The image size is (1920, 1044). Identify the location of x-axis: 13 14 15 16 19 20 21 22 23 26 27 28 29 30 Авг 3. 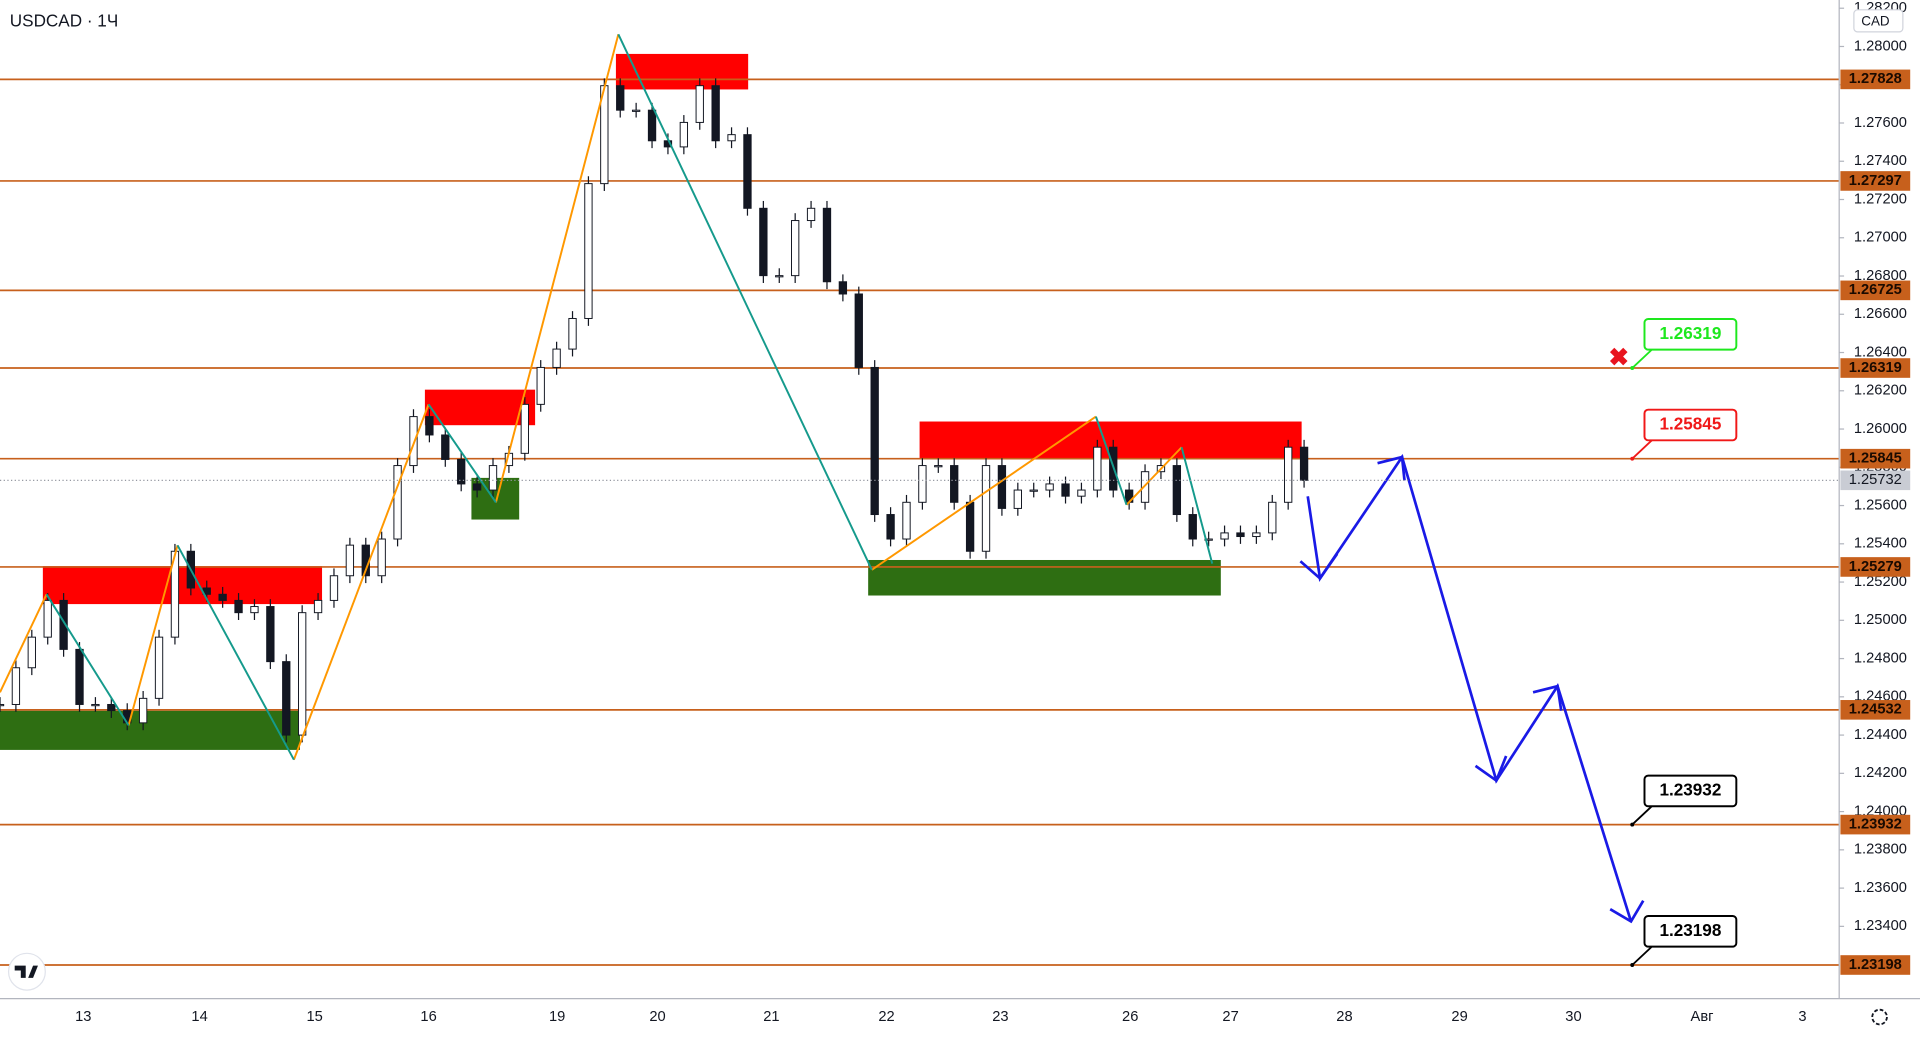
(940, 1017).